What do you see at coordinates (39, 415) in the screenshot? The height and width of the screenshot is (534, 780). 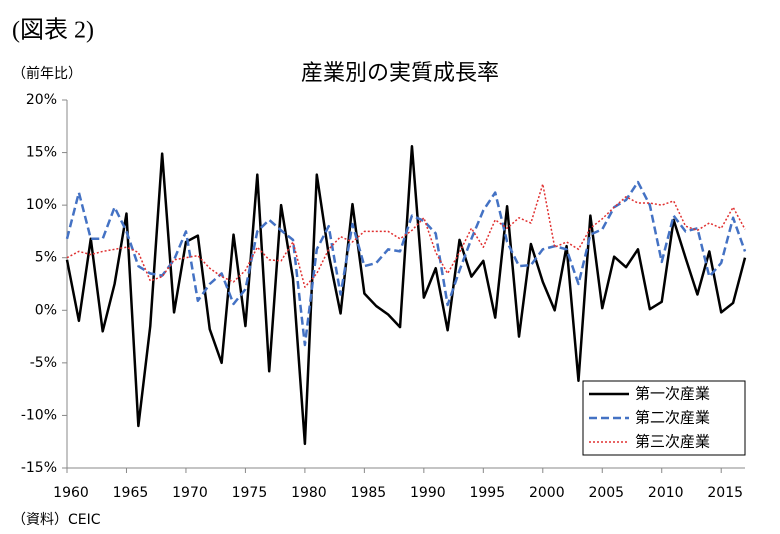 I see `y-tick-label: -10%` at bounding box center [39, 415].